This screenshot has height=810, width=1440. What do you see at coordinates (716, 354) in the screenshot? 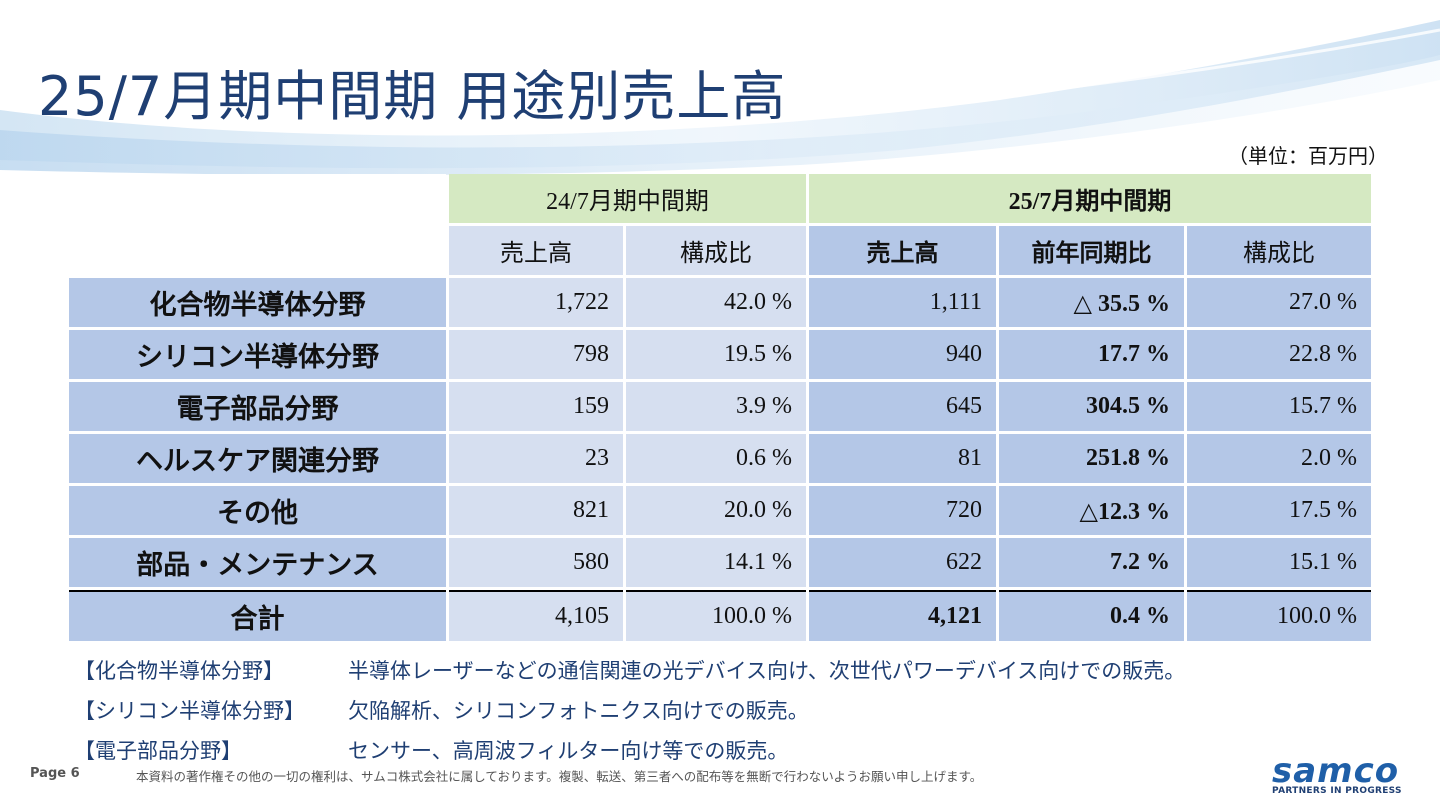
I see `prev-ratio-cell: 19.5 %` at bounding box center [716, 354].